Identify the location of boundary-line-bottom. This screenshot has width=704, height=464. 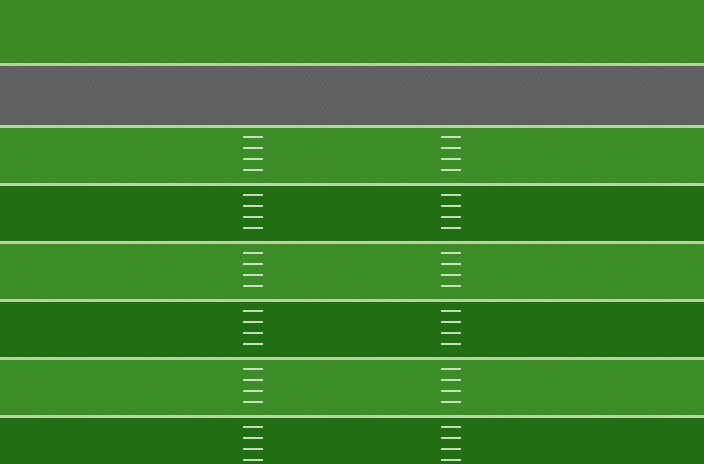
(352, 126).